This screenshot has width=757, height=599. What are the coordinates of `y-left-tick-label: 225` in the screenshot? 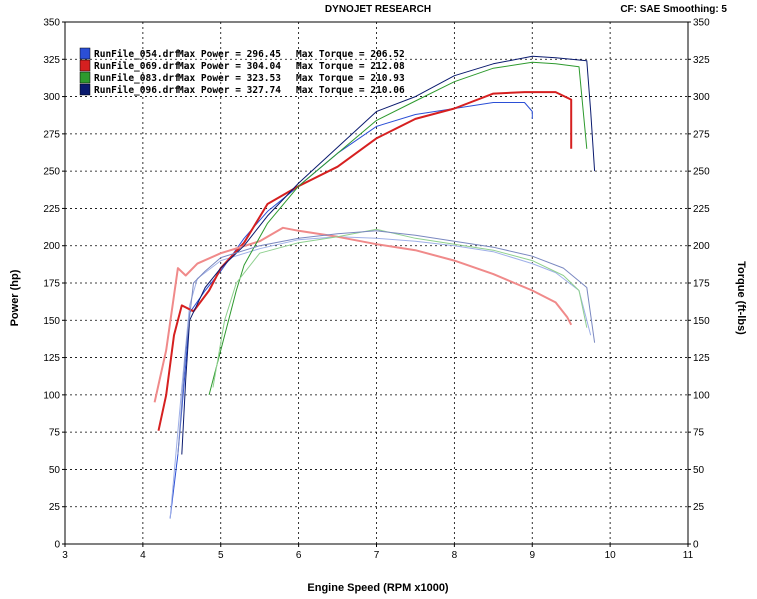 It's located at (51, 209).